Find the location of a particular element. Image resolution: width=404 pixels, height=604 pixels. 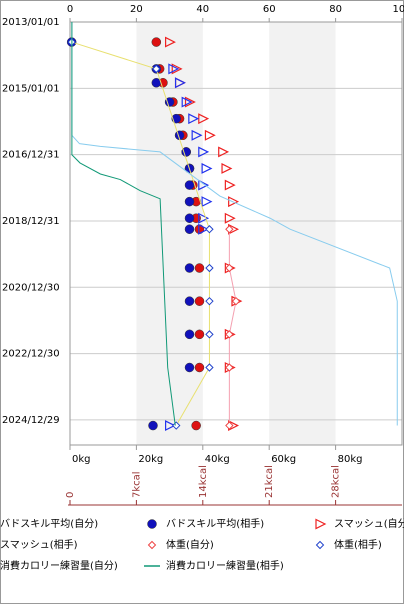

x-tick-label: 0kg is located at coordinates (81, 459).